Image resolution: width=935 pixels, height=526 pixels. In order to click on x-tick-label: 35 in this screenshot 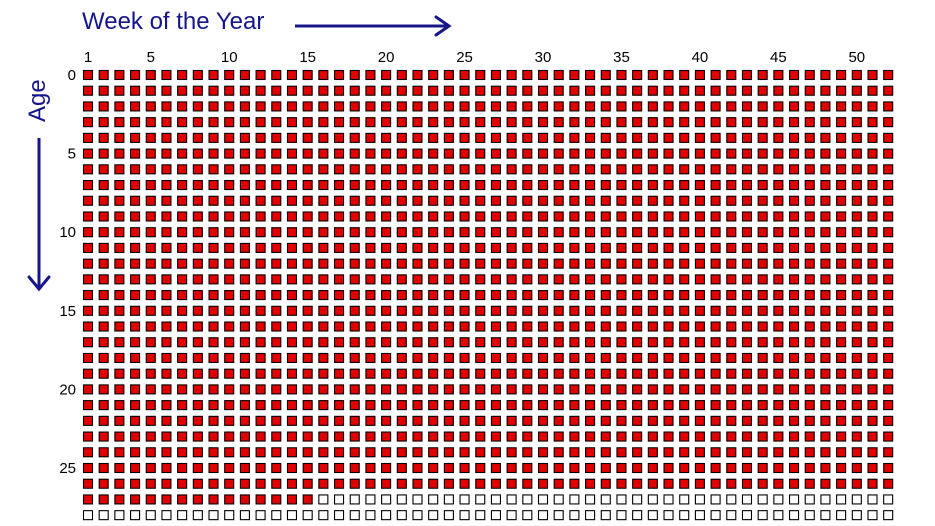, I will do `click(621, 57)`.